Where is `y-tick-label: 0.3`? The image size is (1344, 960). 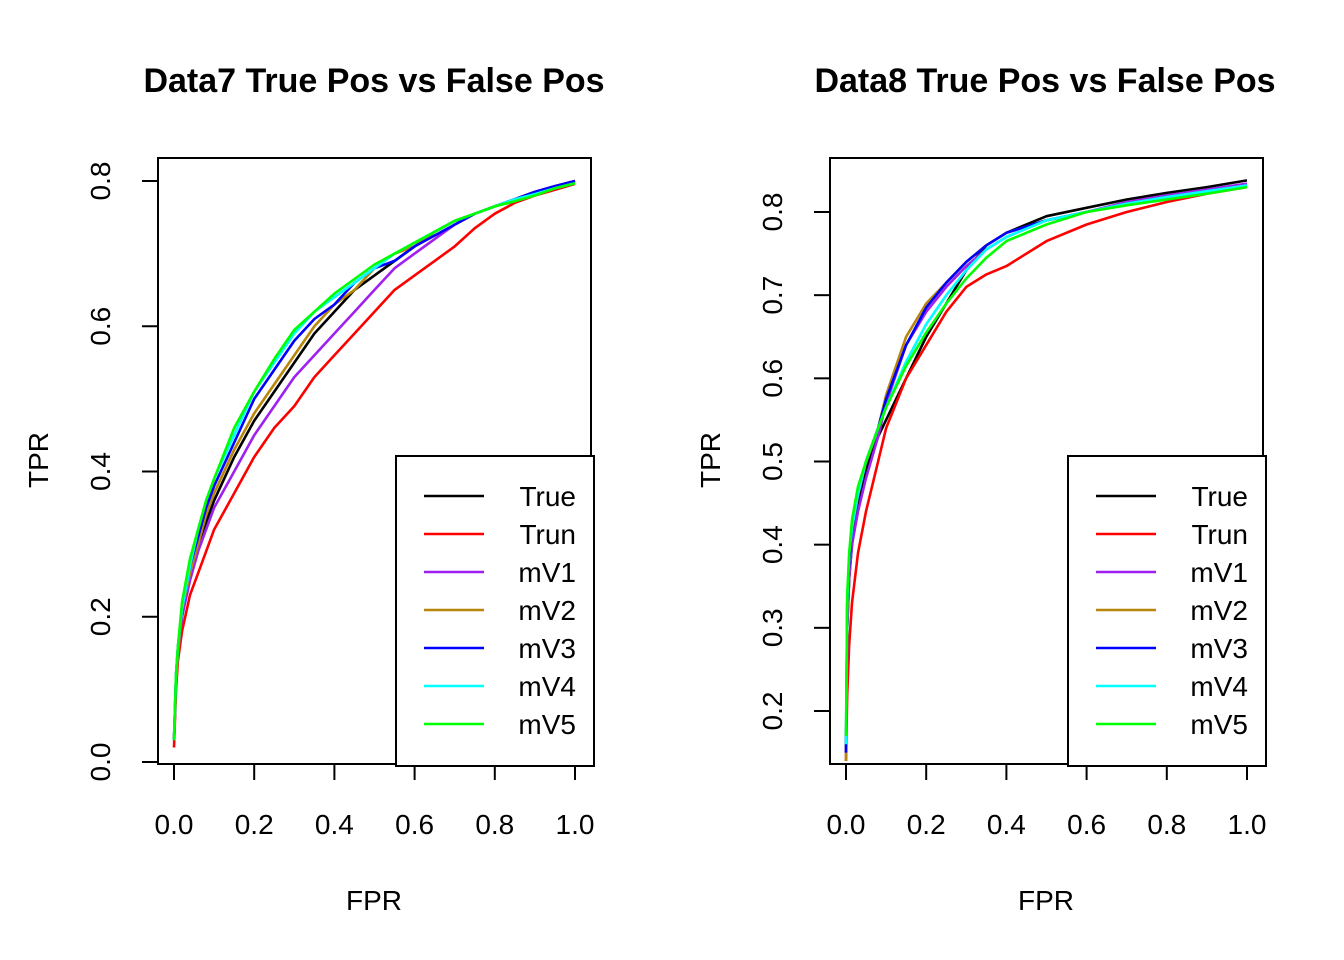 y-tick-label: 0.3 is located at coordinates (772, 627).